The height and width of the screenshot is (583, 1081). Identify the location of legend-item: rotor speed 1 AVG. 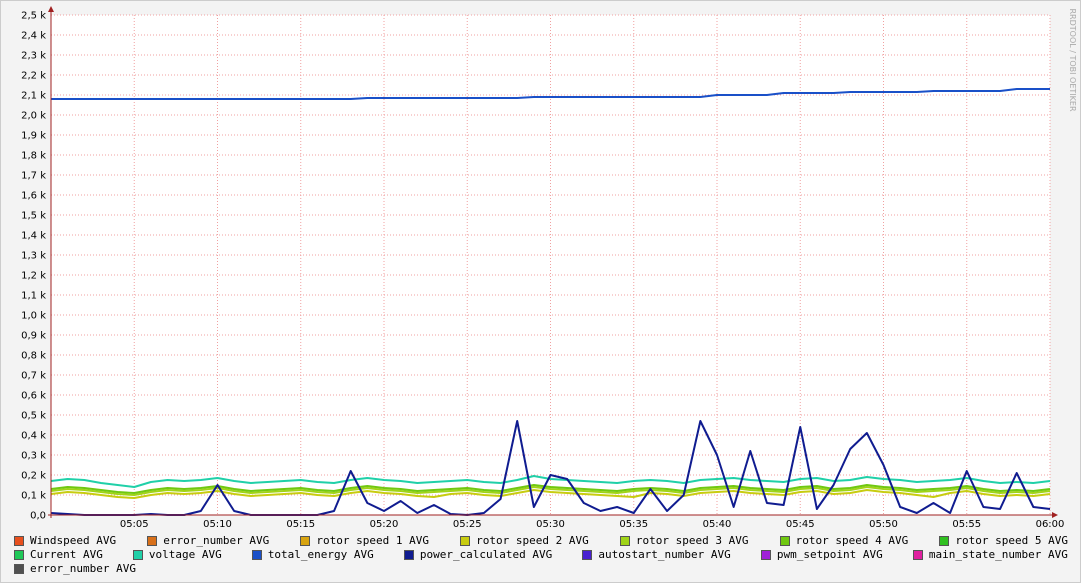
(364, 541).